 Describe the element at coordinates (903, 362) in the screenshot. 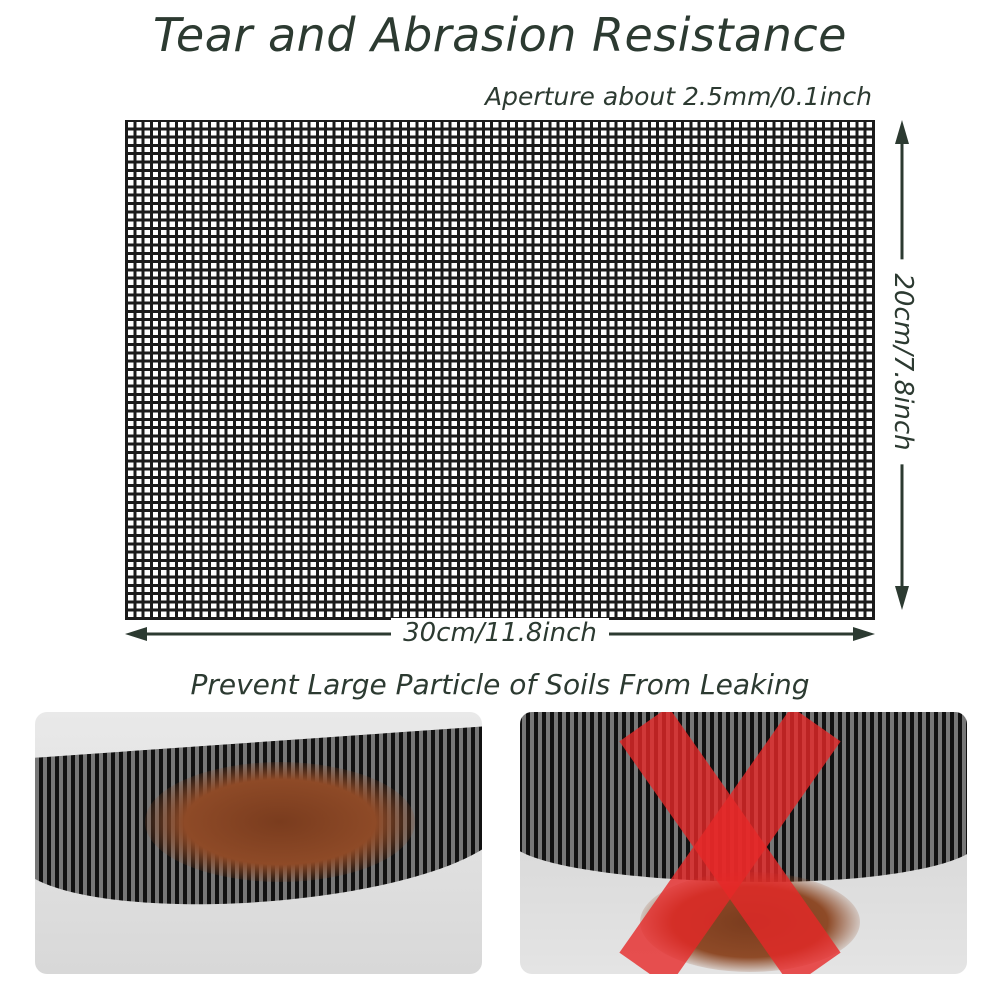

I see `height-label: 20cm/7.8inch` at that location.